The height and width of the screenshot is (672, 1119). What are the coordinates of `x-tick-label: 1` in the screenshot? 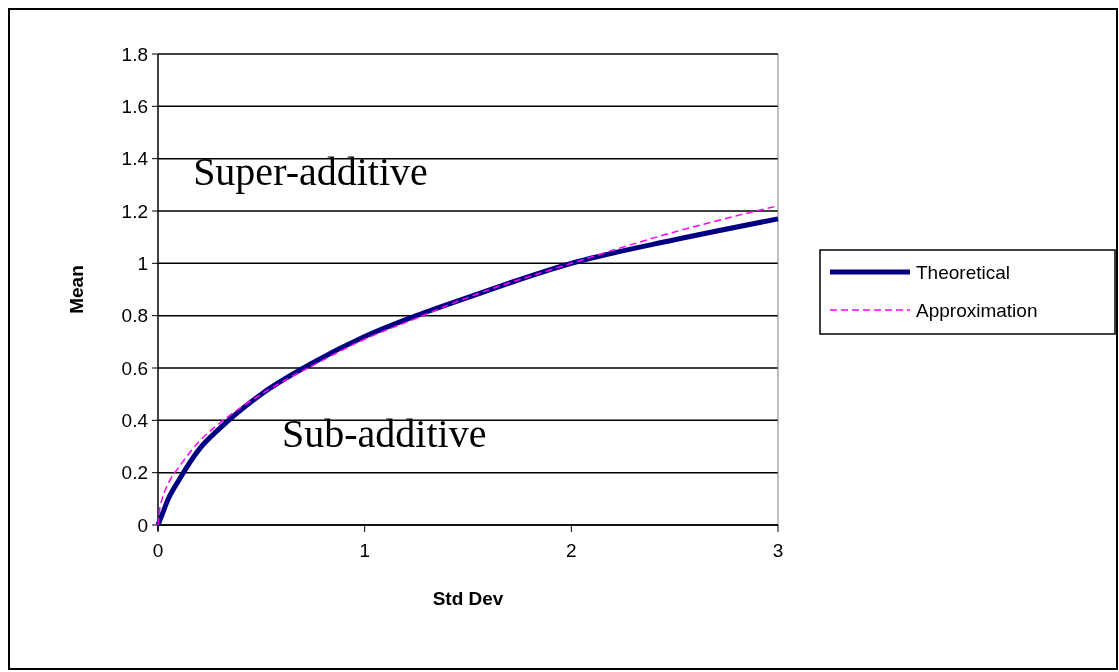 It's located at (364, 550).